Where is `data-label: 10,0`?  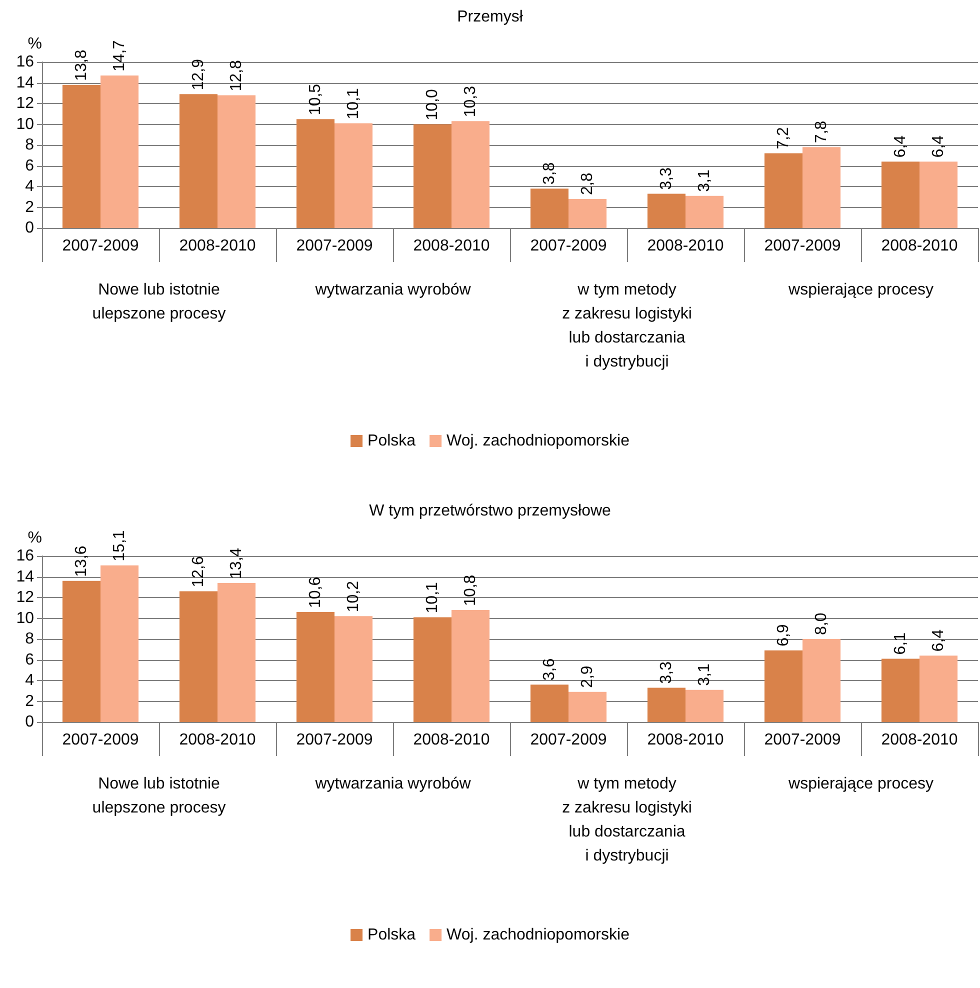 data-label: 10,0 is located at coordinates (432, 104).